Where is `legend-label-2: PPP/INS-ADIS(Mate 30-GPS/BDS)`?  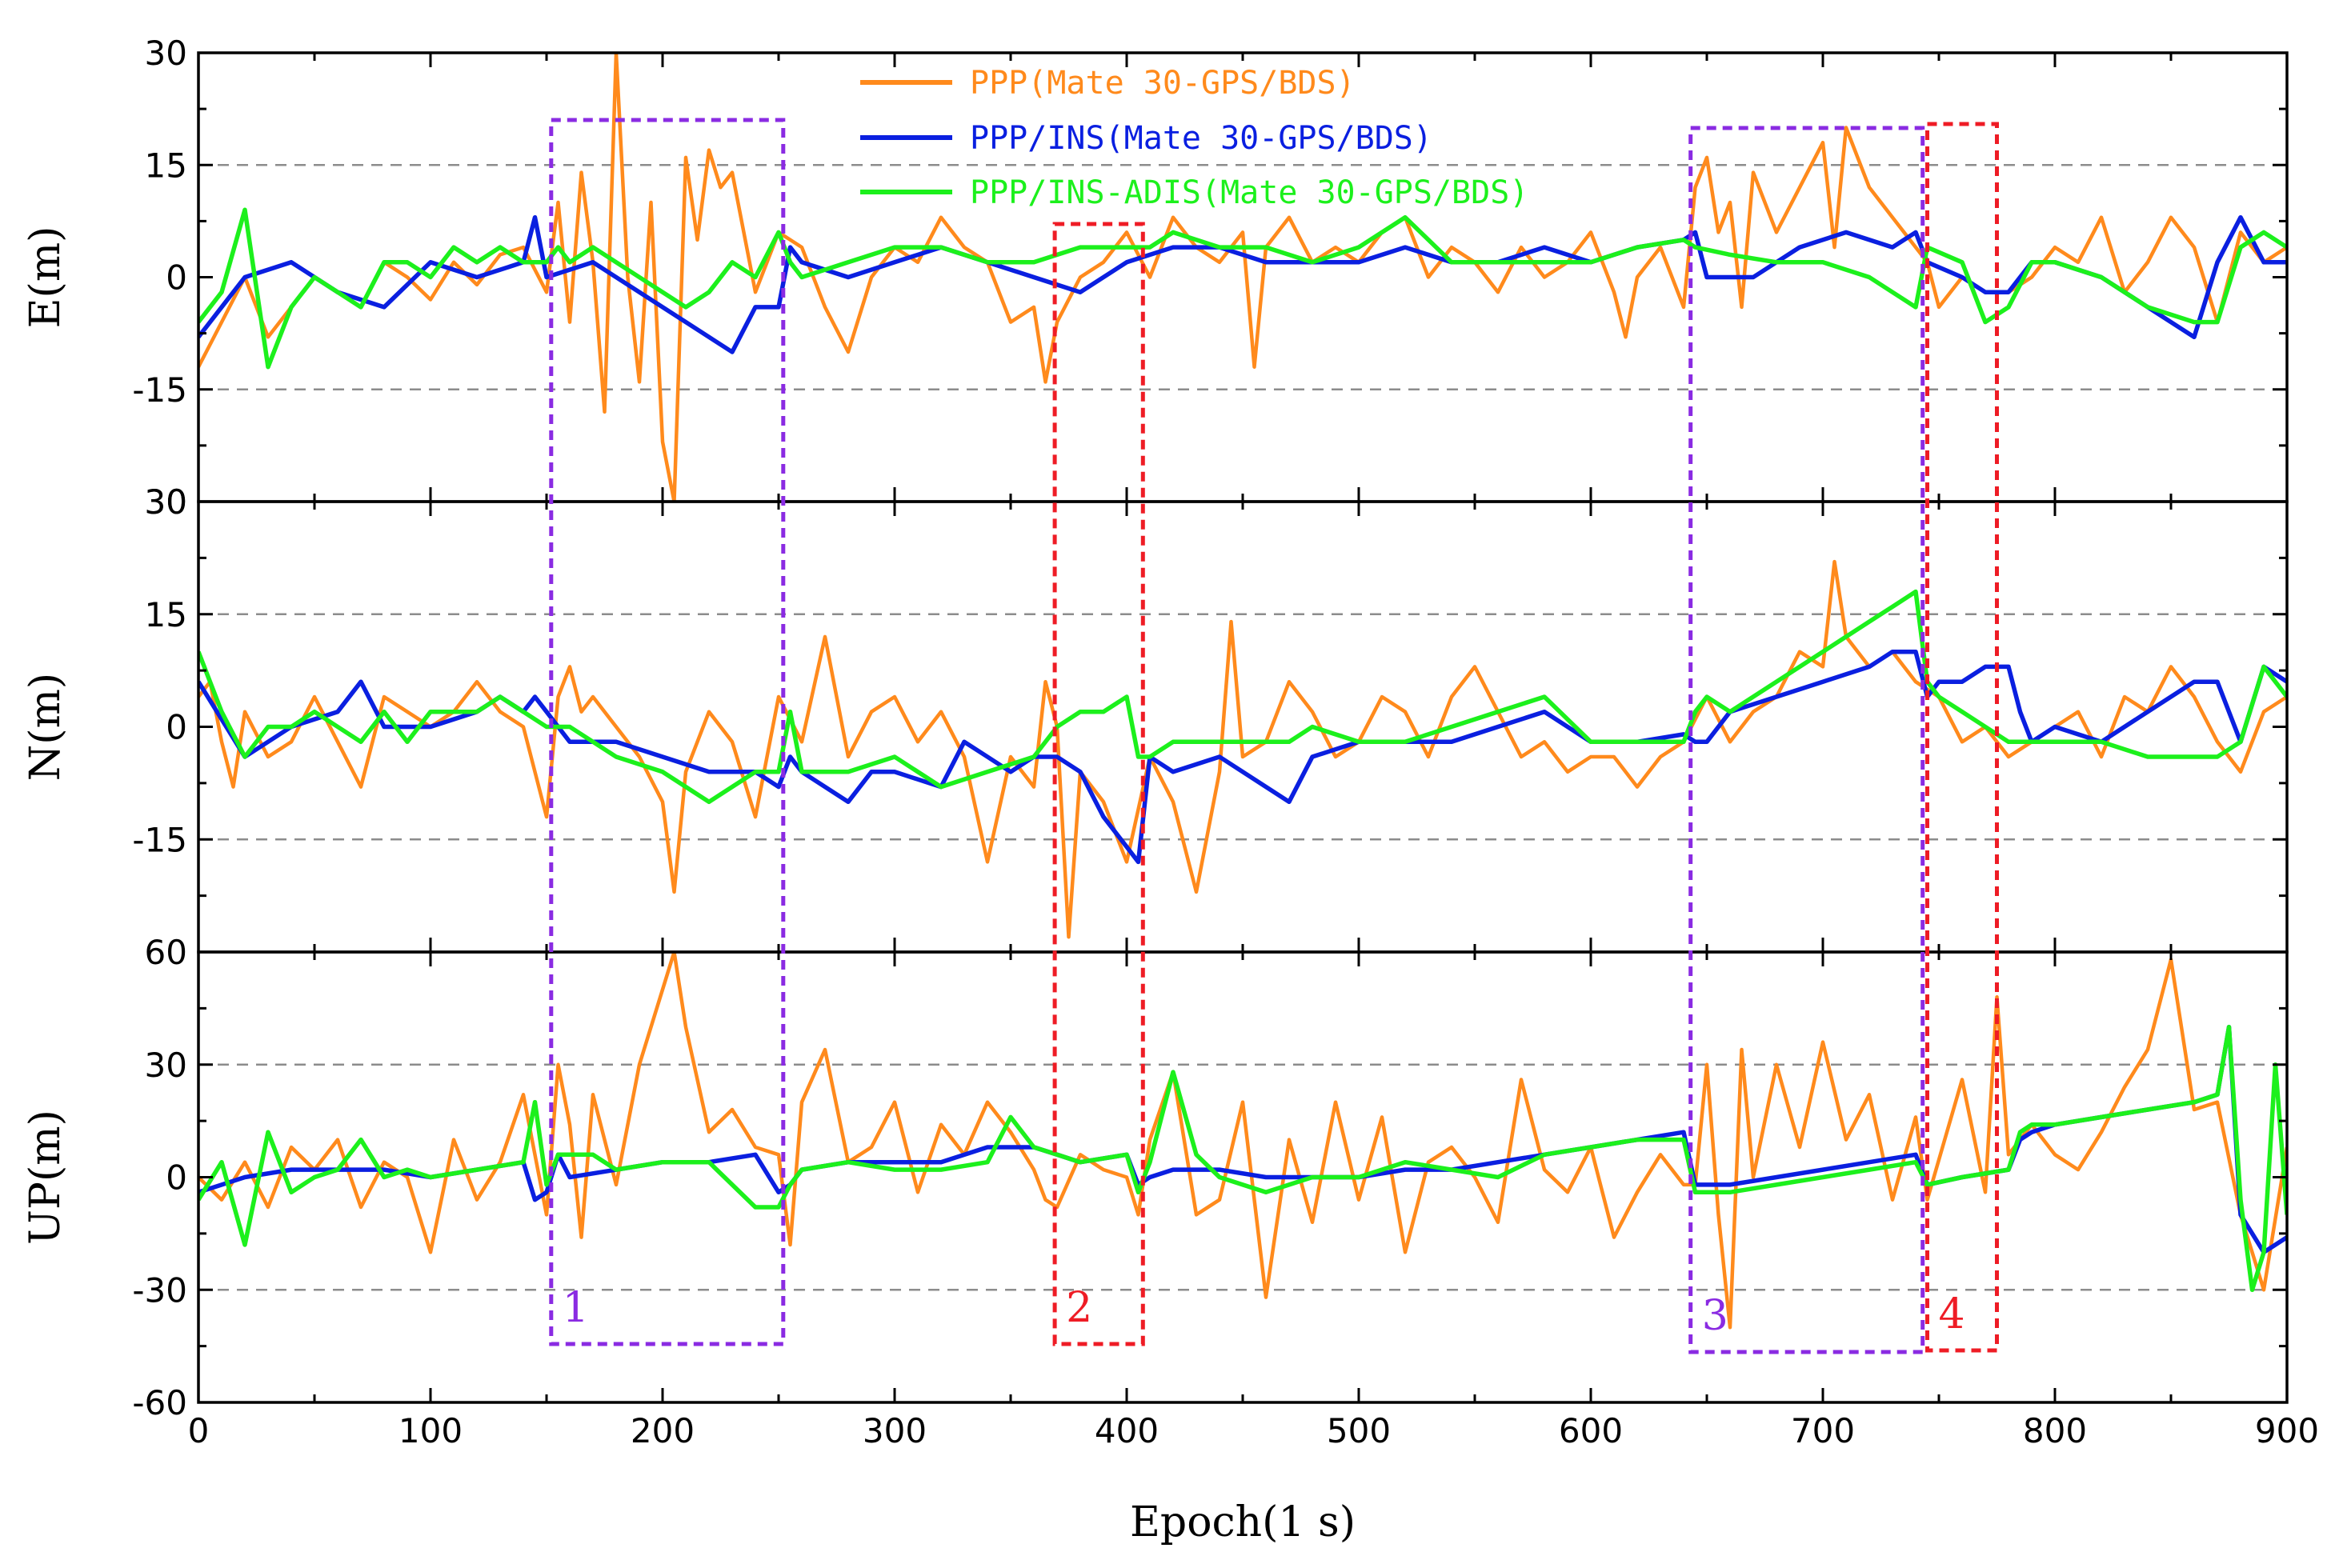 legend-label-2: PPP/INS-ADIS(Mate 30-GPS/BDS) is located at coordinates (1249, 192).